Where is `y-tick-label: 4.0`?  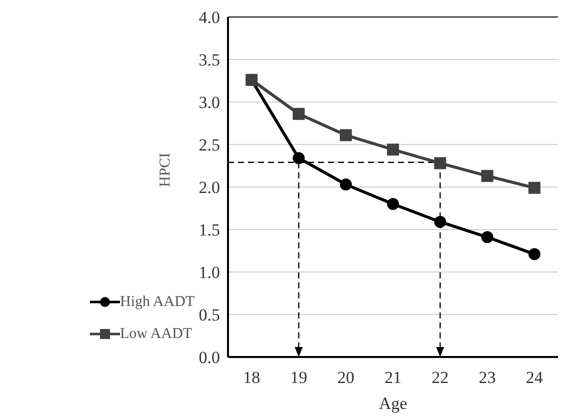 y-tick-label: 4.0 is located at coordinates (209, 18).